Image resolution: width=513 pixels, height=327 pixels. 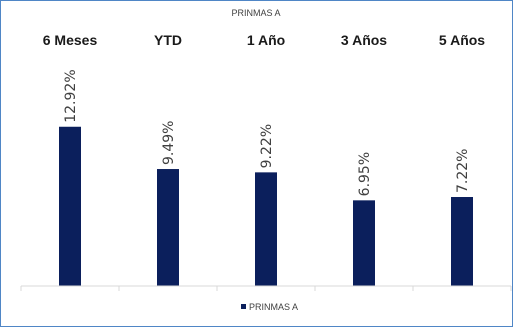 I want to click on legend-label: PRINMAS A, so click(x=273, y=307).